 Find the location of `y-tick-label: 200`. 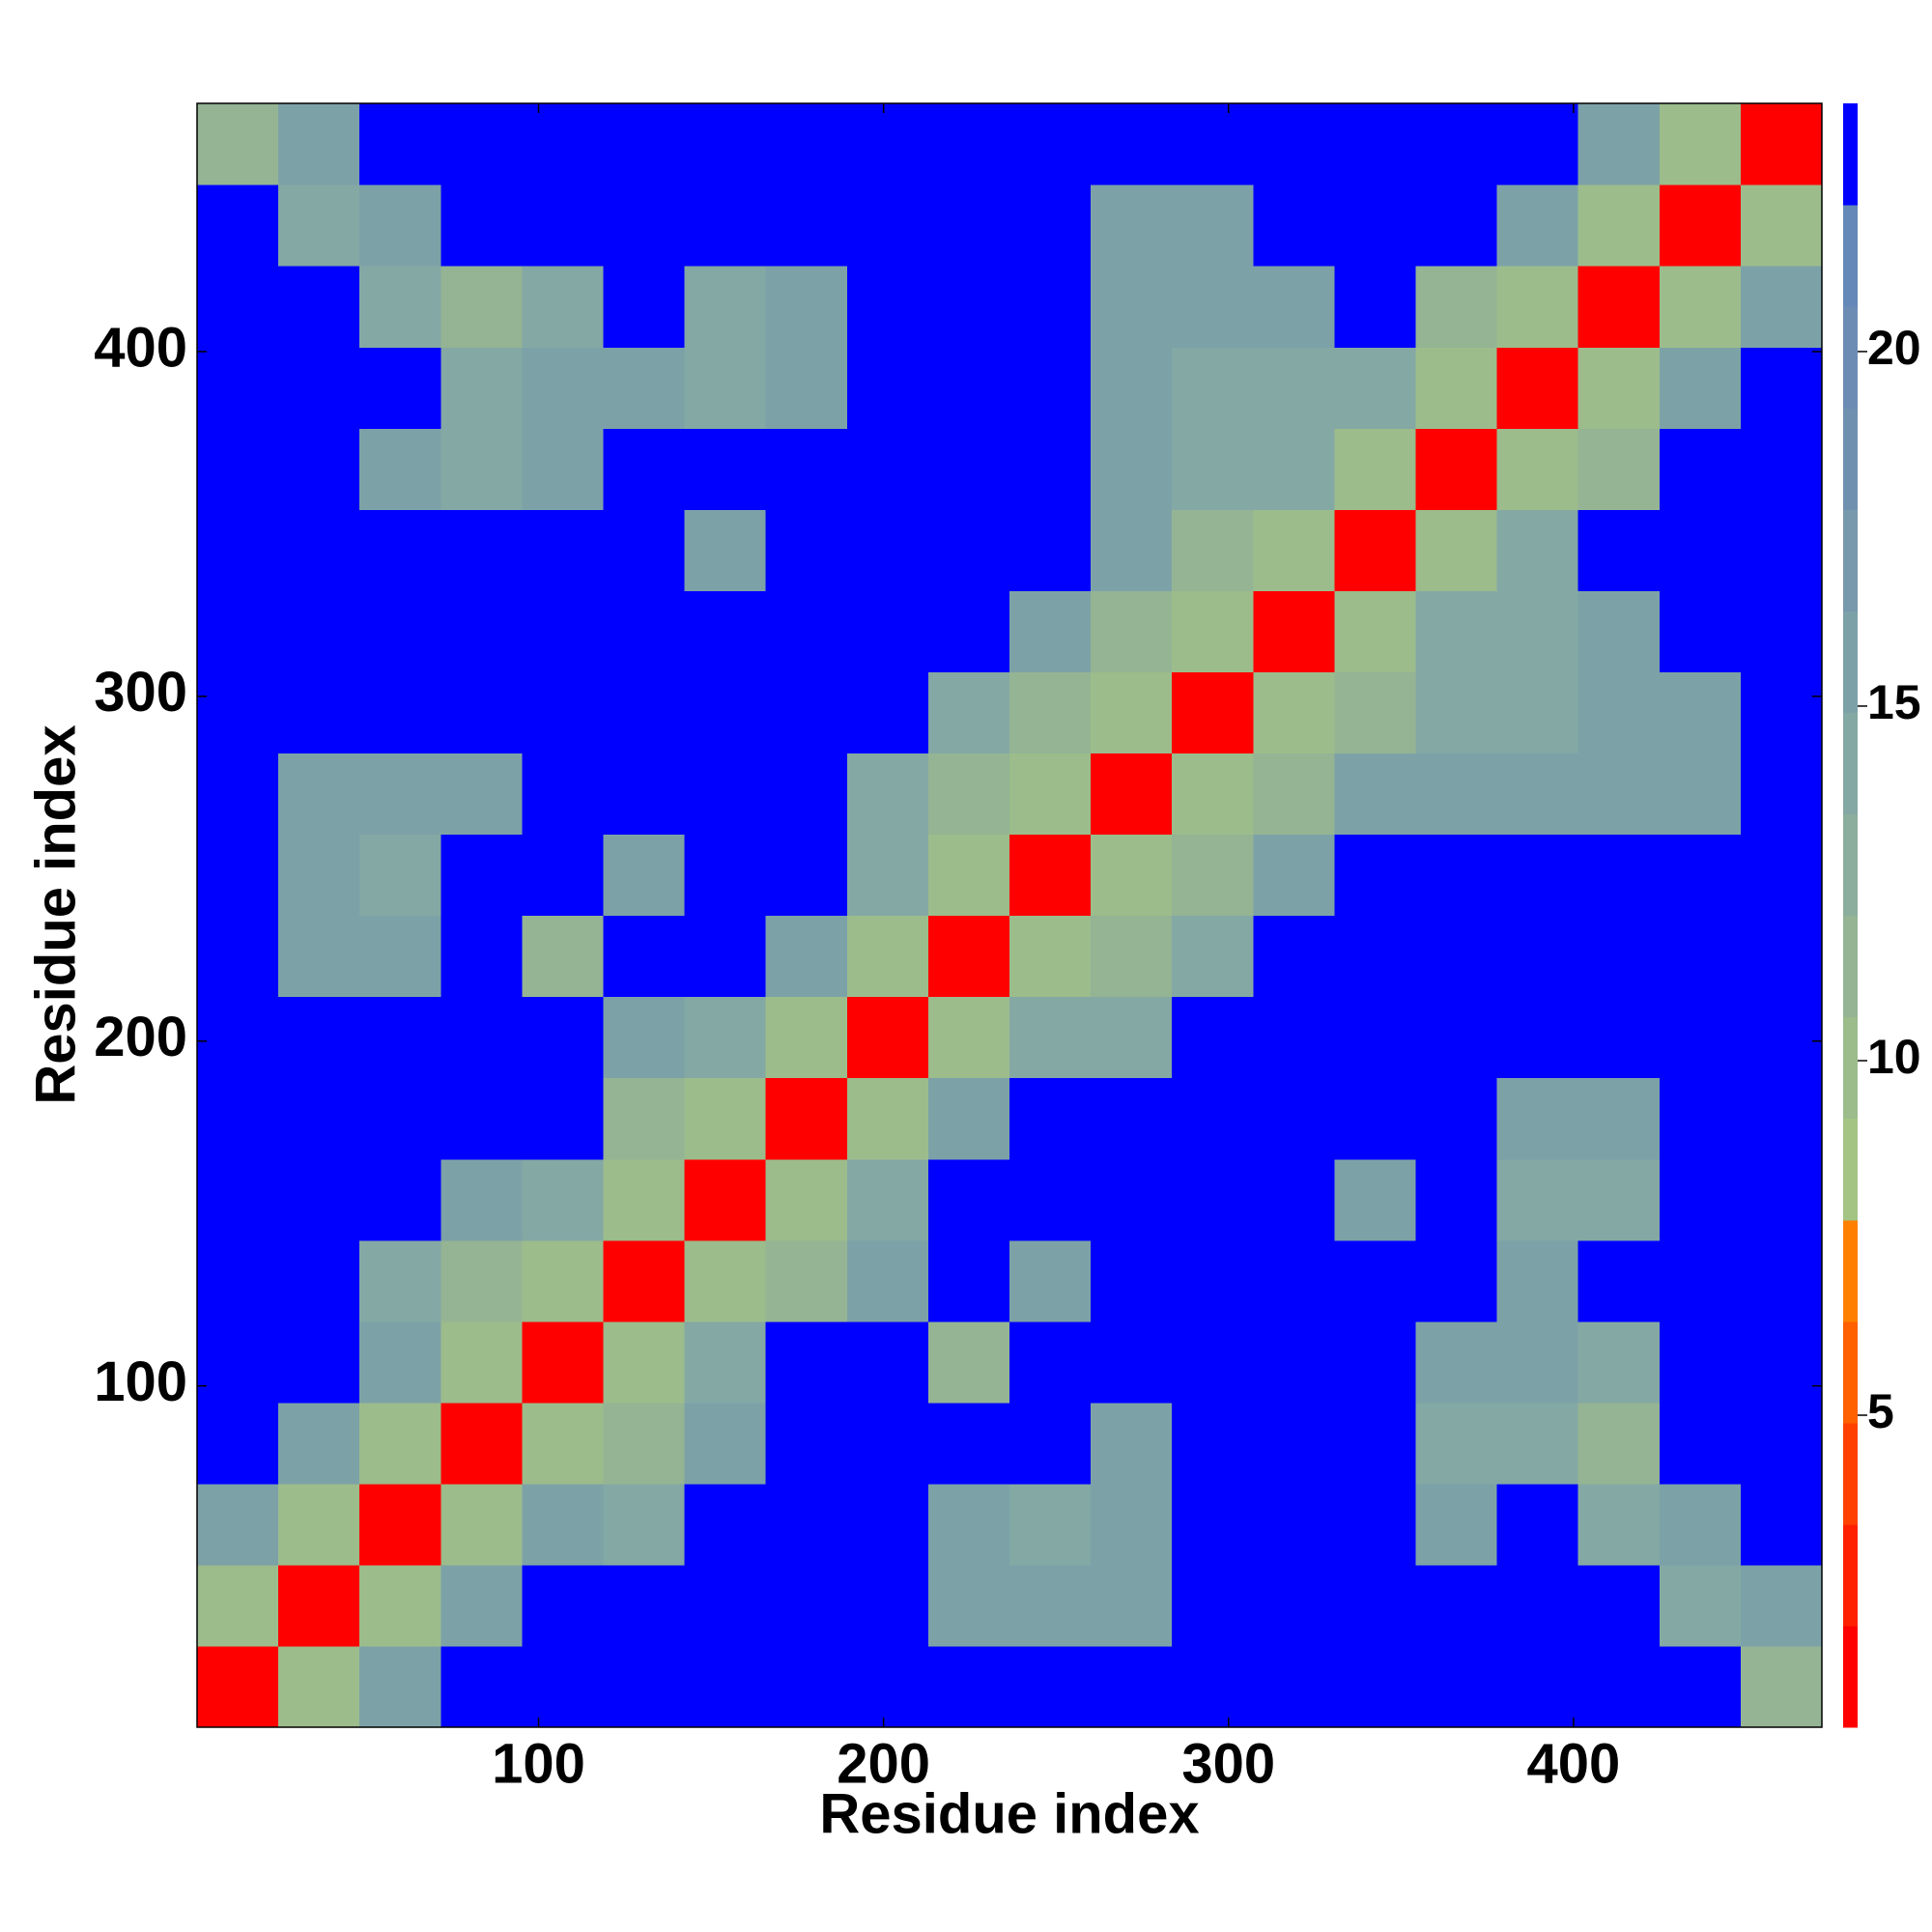

y-tick-label: 200 is located at coordinates (140, 1037).